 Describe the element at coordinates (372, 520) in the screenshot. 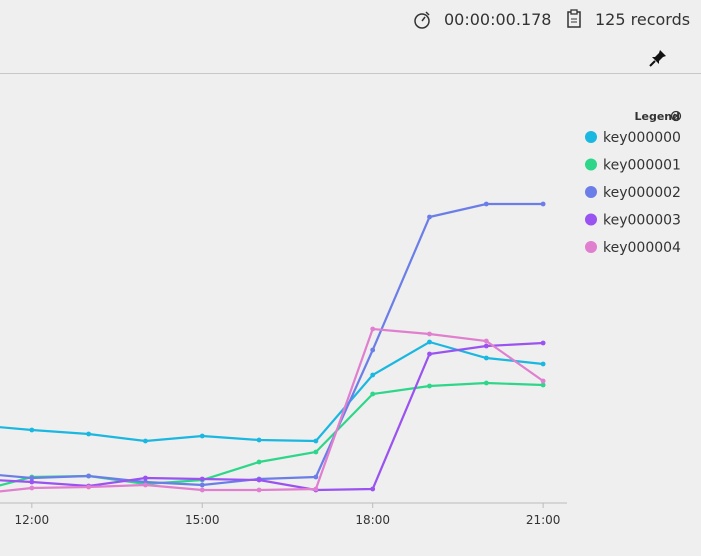

I see `x-tick-label: 18:00` at that location.